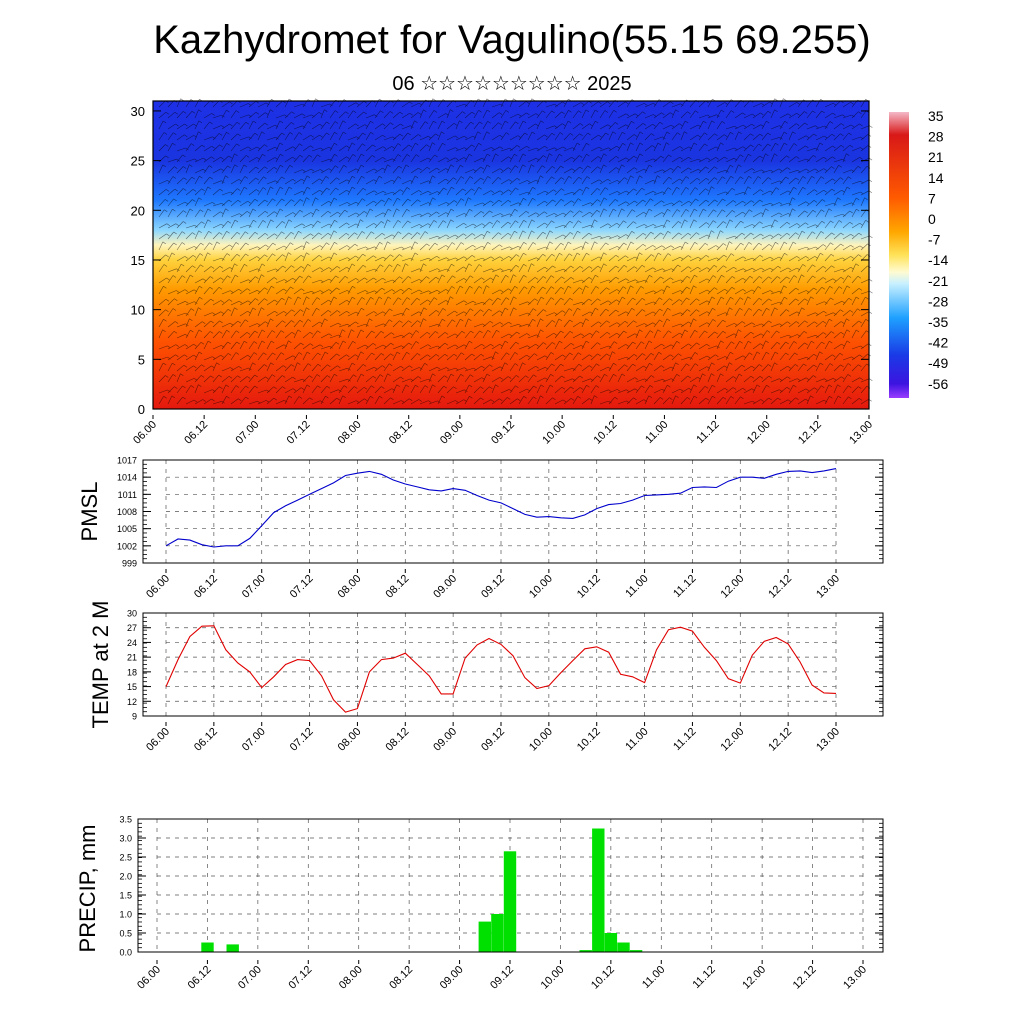 Image resolution: width=1024 pixels, height=1024 pixels. What do you see at coordinates (125, 839) in the screenshot?
I see `precip-ytick-label: 3.0` at bounding box center [125, 839].